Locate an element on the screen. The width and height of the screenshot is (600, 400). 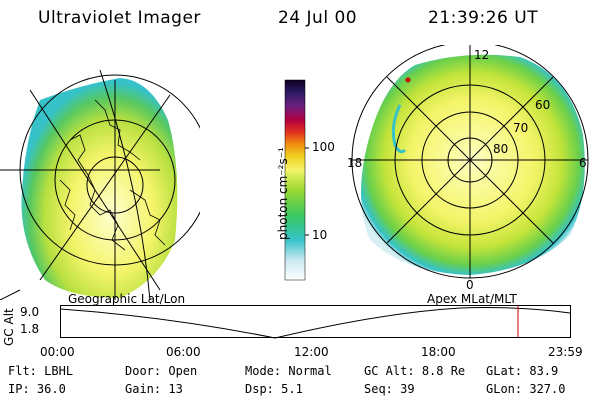
coastline-outlines is located at coordinates (112, 175).